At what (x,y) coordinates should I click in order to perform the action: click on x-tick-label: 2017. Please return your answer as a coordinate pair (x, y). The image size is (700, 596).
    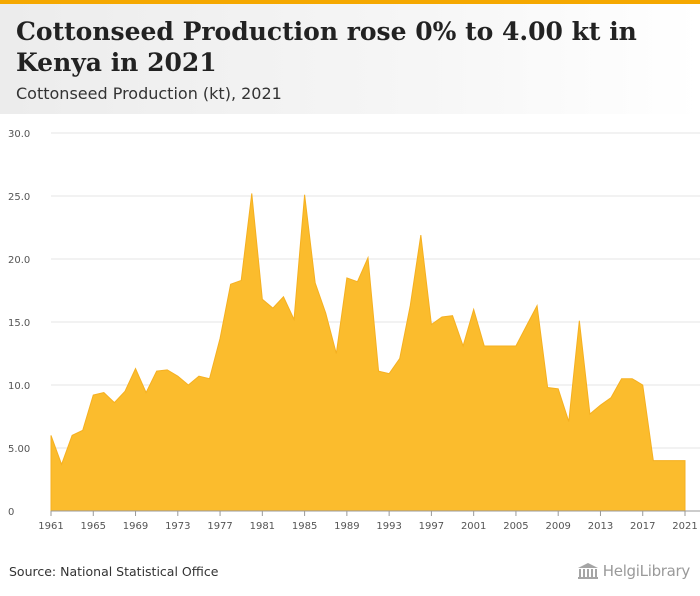
    Looking at the image, I should click on (642, 526).